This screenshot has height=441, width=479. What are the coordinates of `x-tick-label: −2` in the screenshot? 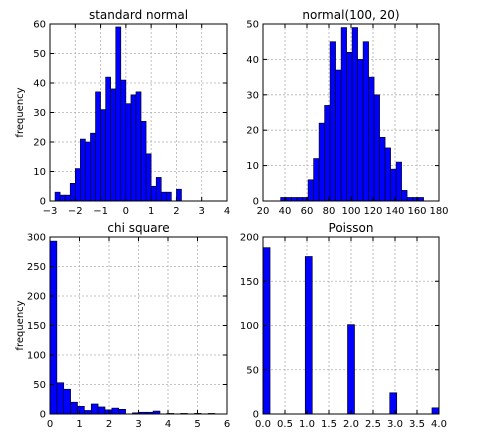 It's located at (75, 211).